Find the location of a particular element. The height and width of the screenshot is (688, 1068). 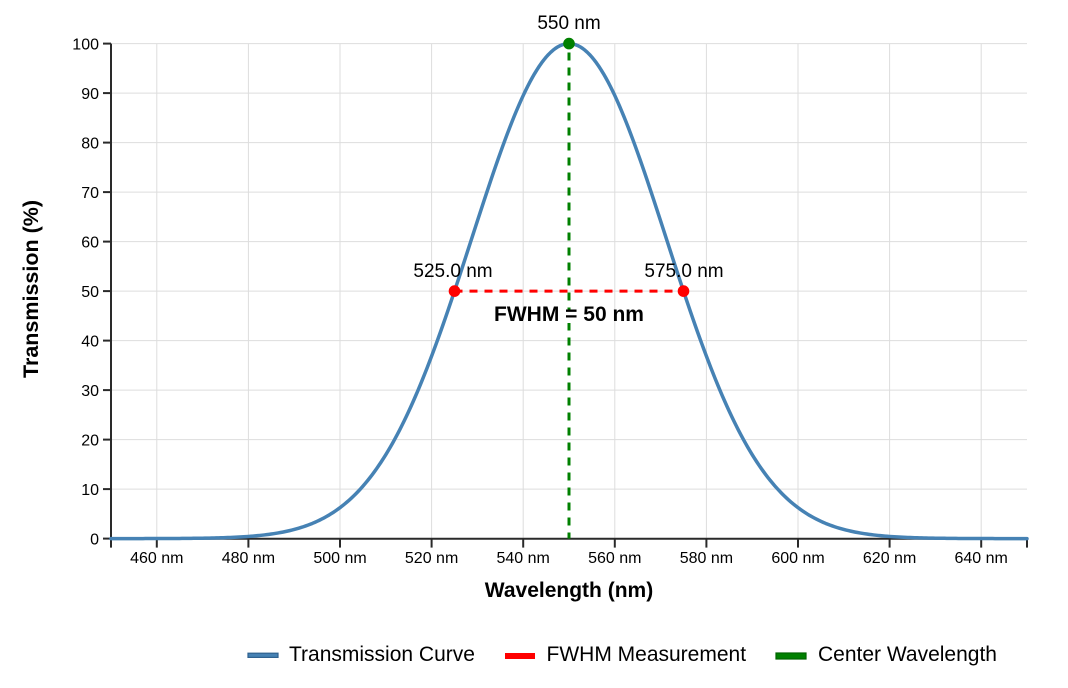

svg-text: Transmission (%) is located at coordinates (31, 289).